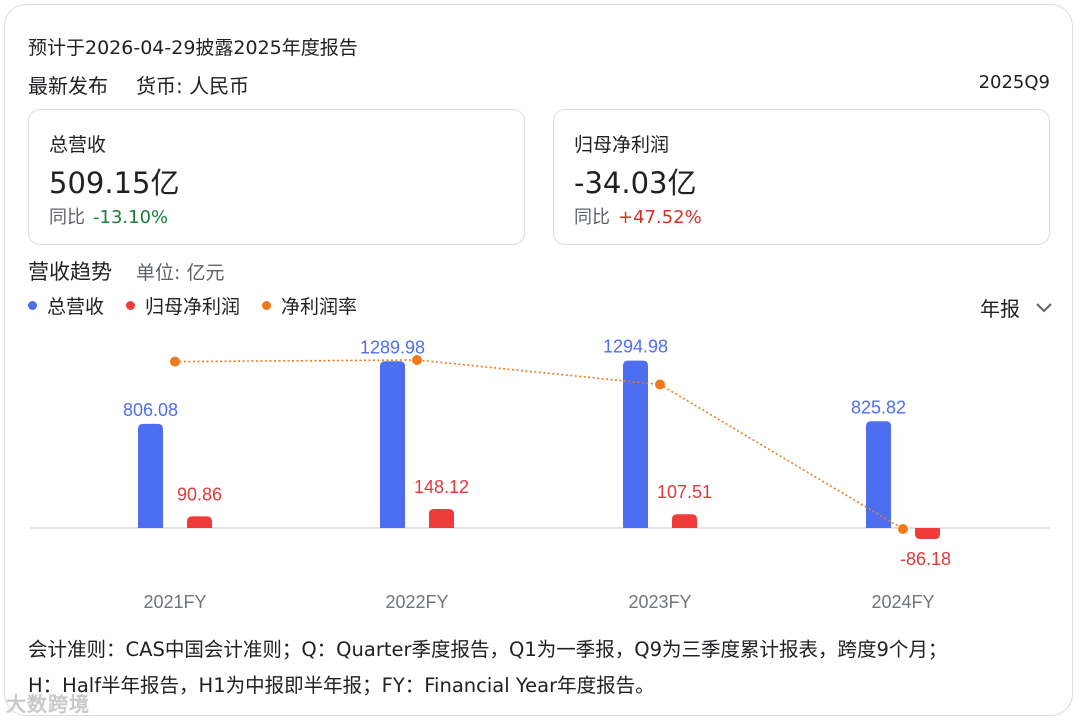 This screenshot has width=1080, height=723. I want to click on legend-label: 归母净利润, so click(193, 307).